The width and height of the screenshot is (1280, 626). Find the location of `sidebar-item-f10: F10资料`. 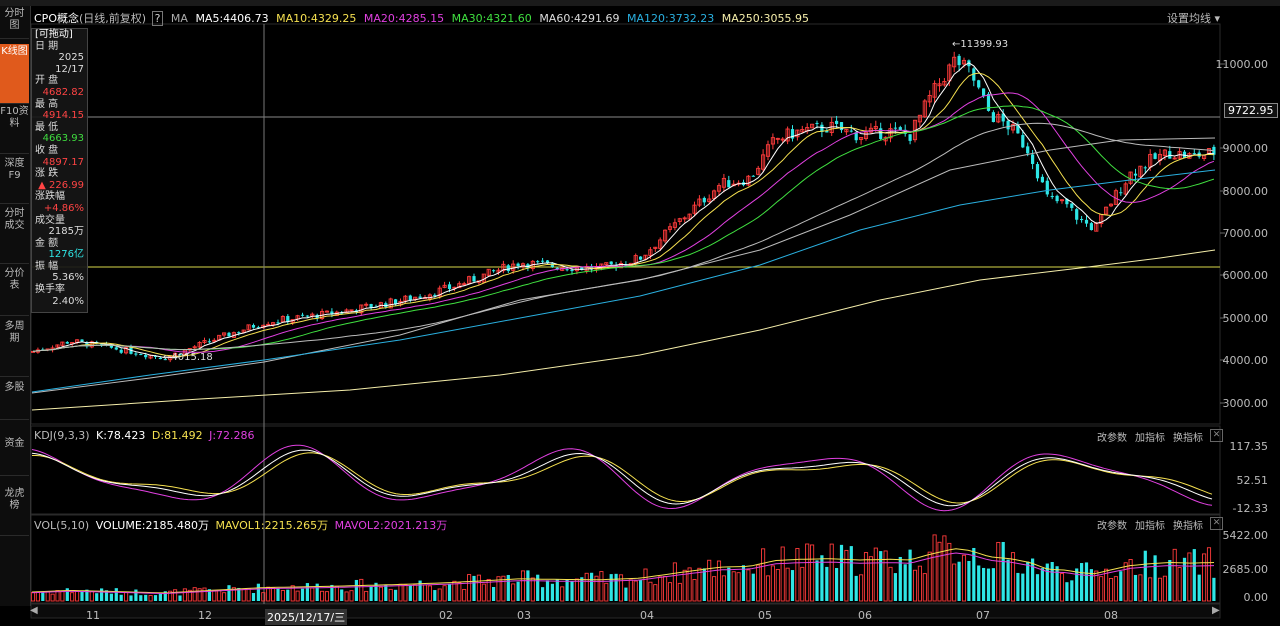

sidebar-item-f10: F10资料 is located at coordinates (14, 129).